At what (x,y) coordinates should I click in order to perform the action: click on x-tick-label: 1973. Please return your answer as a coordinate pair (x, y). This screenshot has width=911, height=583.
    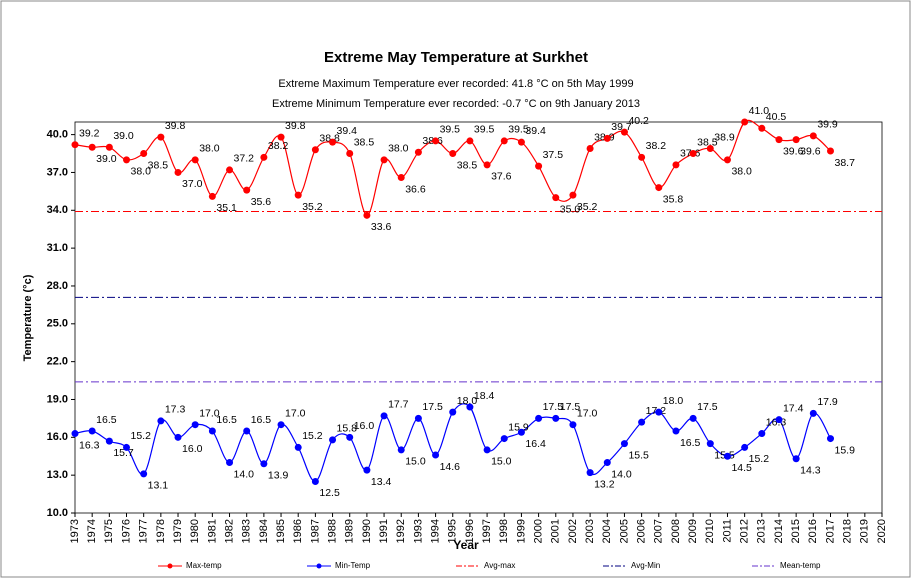
    Looking at the image, I should click on (75, 531).